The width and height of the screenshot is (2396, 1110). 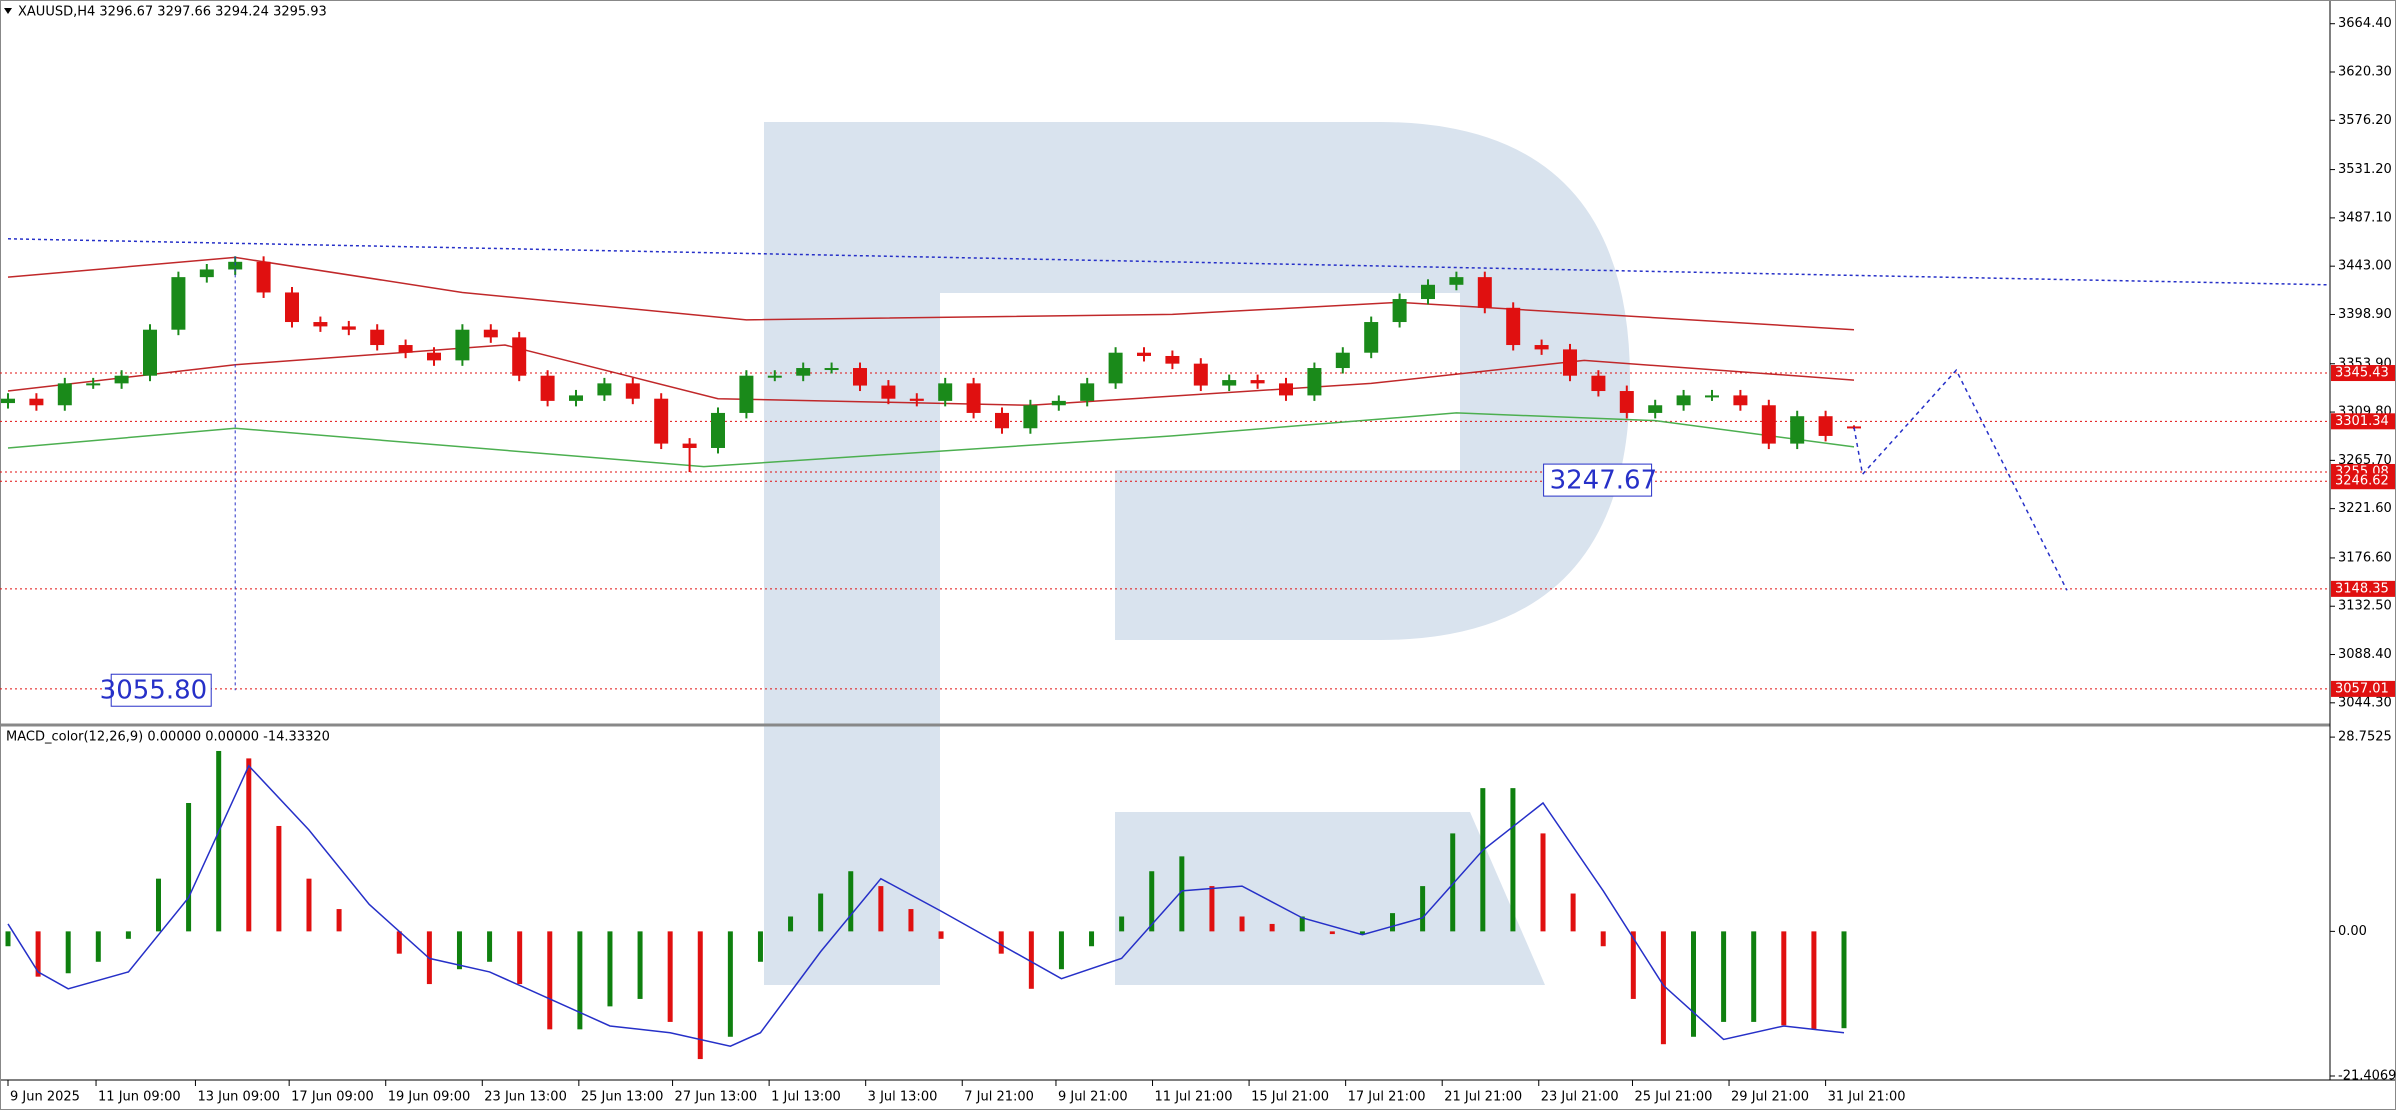 What do you see at coordinates (2365, 508) in the screenshot?
I see `y-tick-label: 3221.60` at bounding box center [2365, 508].